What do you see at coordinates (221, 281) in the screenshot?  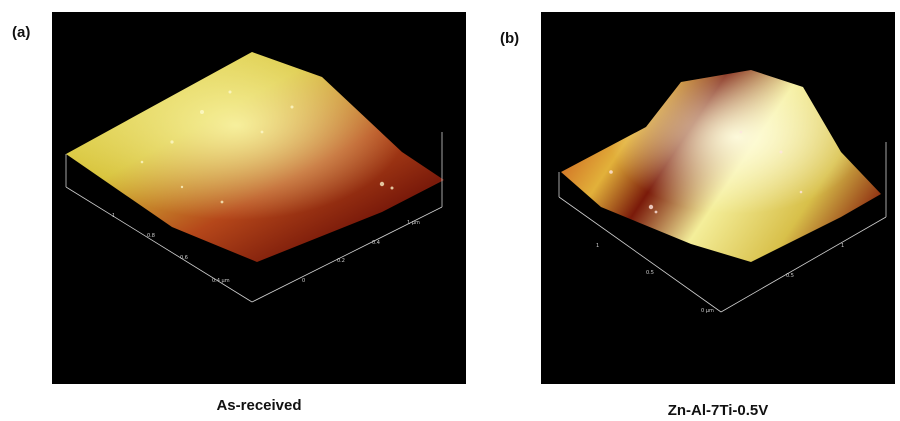 I see `svg-text: 0.4 µm` at bounding box center [221, 281].